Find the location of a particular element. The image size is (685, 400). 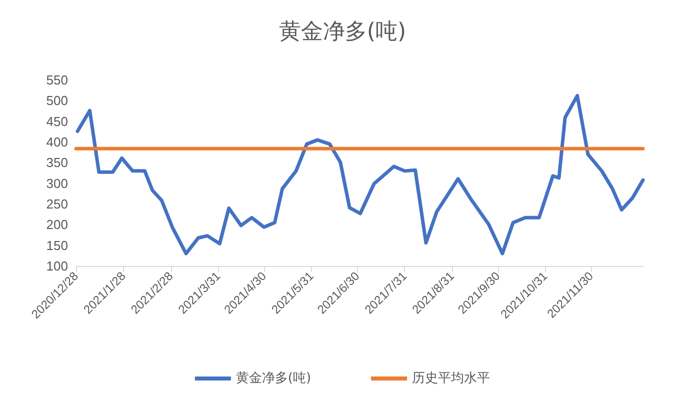

legend-label: 黄金净多(吨) is located at coordinates (274, 378).